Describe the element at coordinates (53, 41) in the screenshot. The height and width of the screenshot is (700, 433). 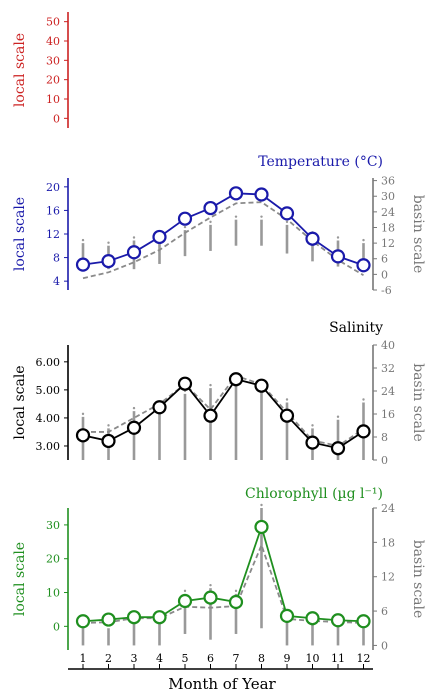
I see `left-tick-label: 40` at that location.